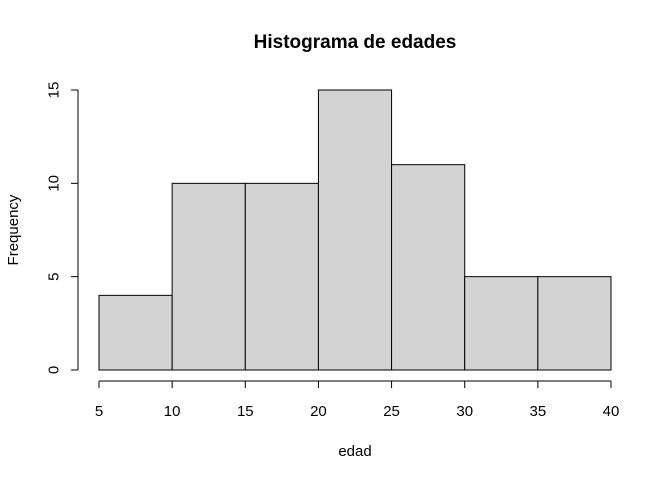 This screenshot has width=672, height=480. What do you see at coordinates (538, 411) in the screenshot?
I see `x-tick-label-35: 35` at bounding box center [538, 411].